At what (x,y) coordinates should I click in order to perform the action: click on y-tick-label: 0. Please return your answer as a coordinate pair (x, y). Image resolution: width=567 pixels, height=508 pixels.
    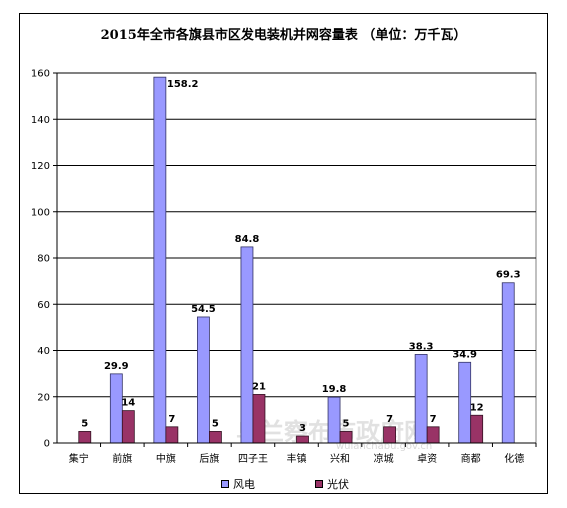
    Looking at the image, I should click on (47, 444).